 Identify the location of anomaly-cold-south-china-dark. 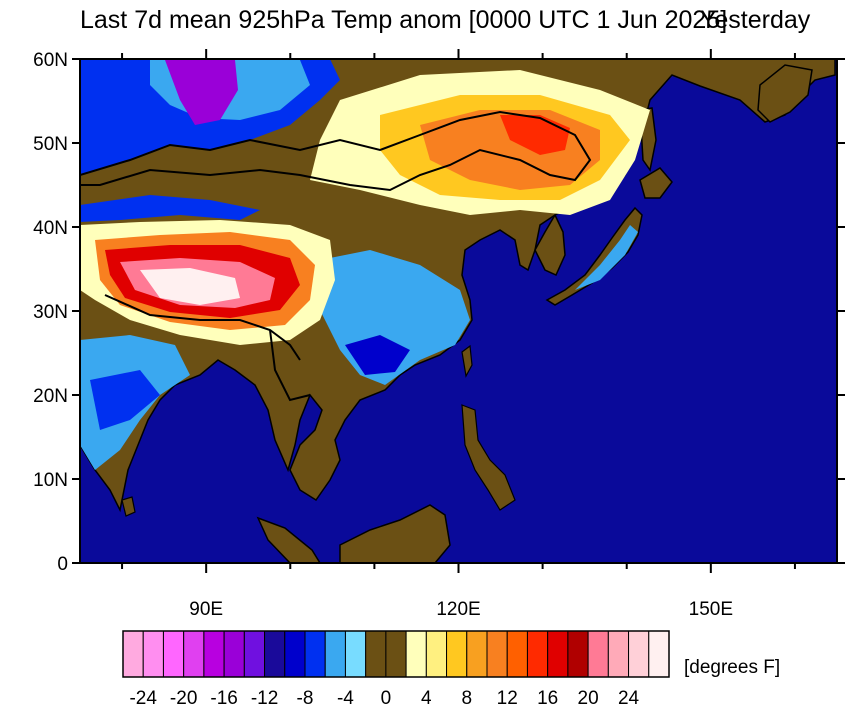
(377, 355).